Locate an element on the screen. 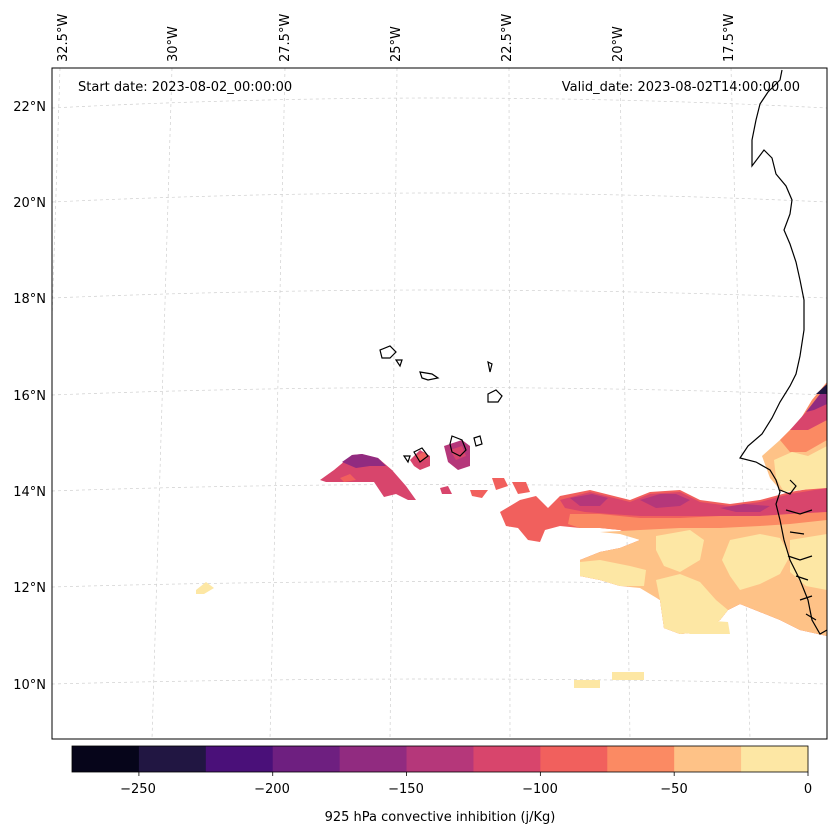  colorbar-frame is located at coordinates (440, 759).